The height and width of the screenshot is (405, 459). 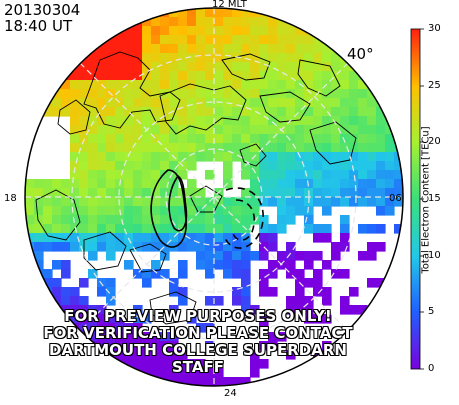 What do you see at coordinates (434, 28) in the screenshot?
I see `colorbar-tick-label: 30` at bounding box center [434, 28].